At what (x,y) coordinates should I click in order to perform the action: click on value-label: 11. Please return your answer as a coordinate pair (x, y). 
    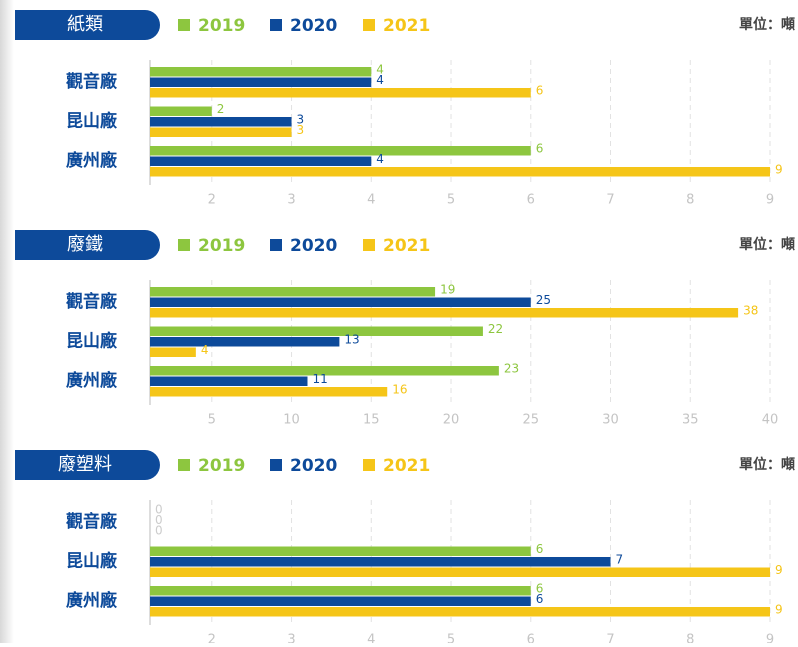
    Looking at the image, I should click on (319, 379).